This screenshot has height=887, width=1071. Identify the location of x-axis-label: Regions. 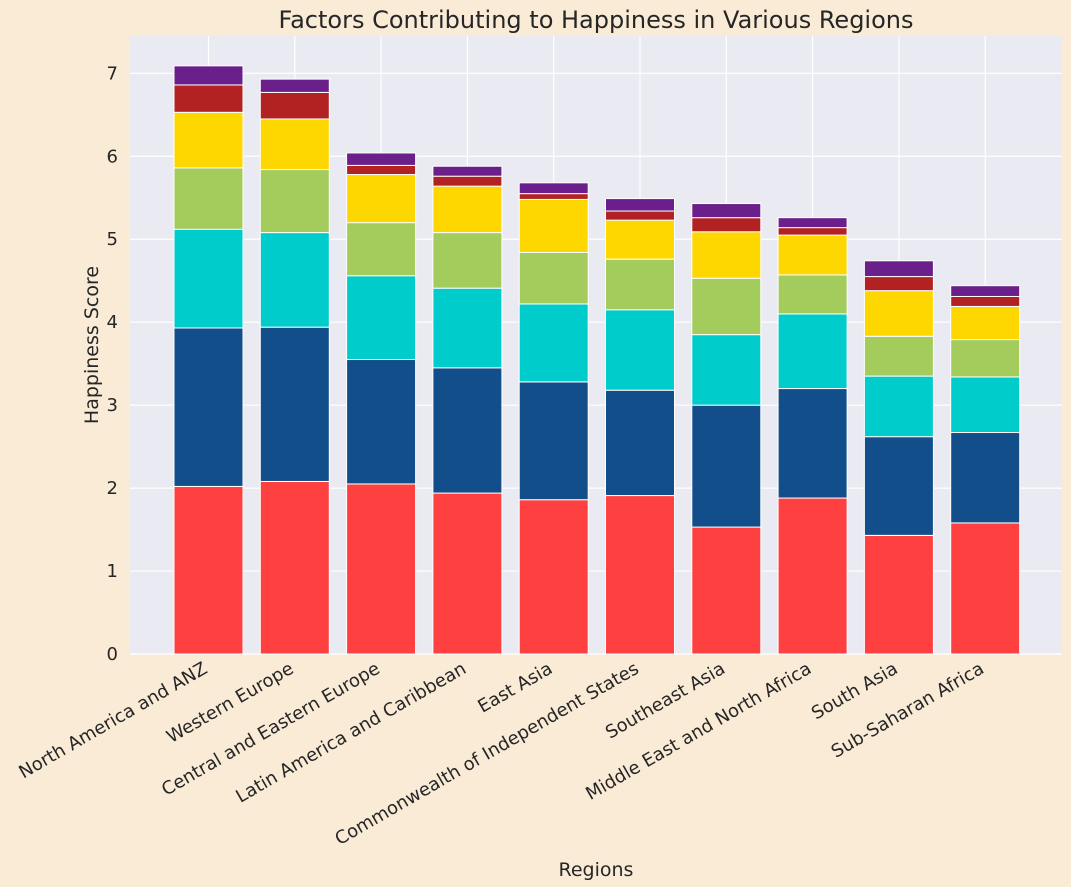
(596, 870).